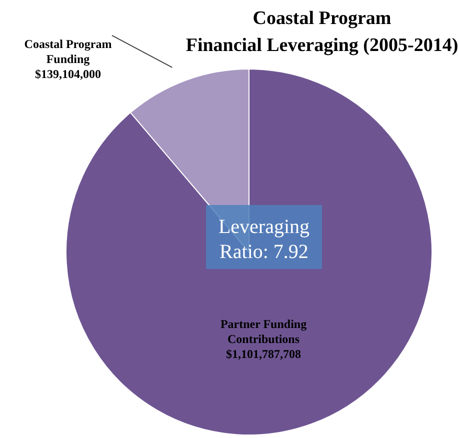 The height and width of the screenshot is (438, 458). I want to click on data-label: $139,104,000, so click(68, 74).